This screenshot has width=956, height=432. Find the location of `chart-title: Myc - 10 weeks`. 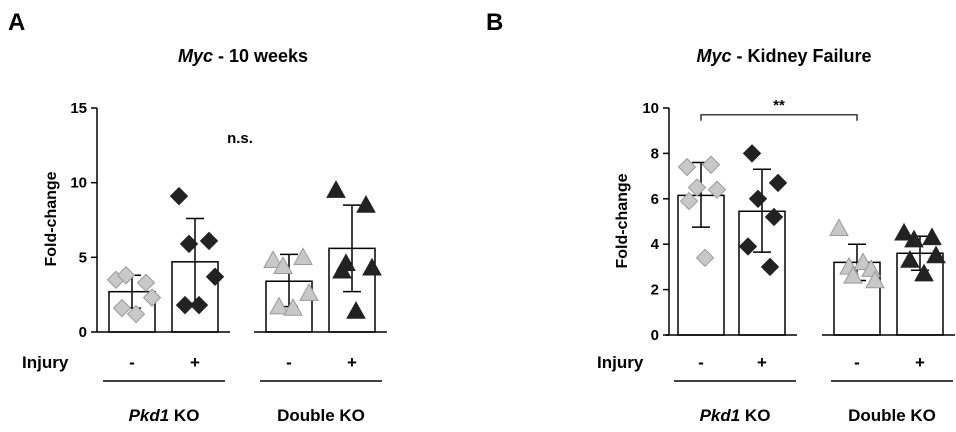

chart-title: Myc - 10 weeks is located at coordinates (243, 56).